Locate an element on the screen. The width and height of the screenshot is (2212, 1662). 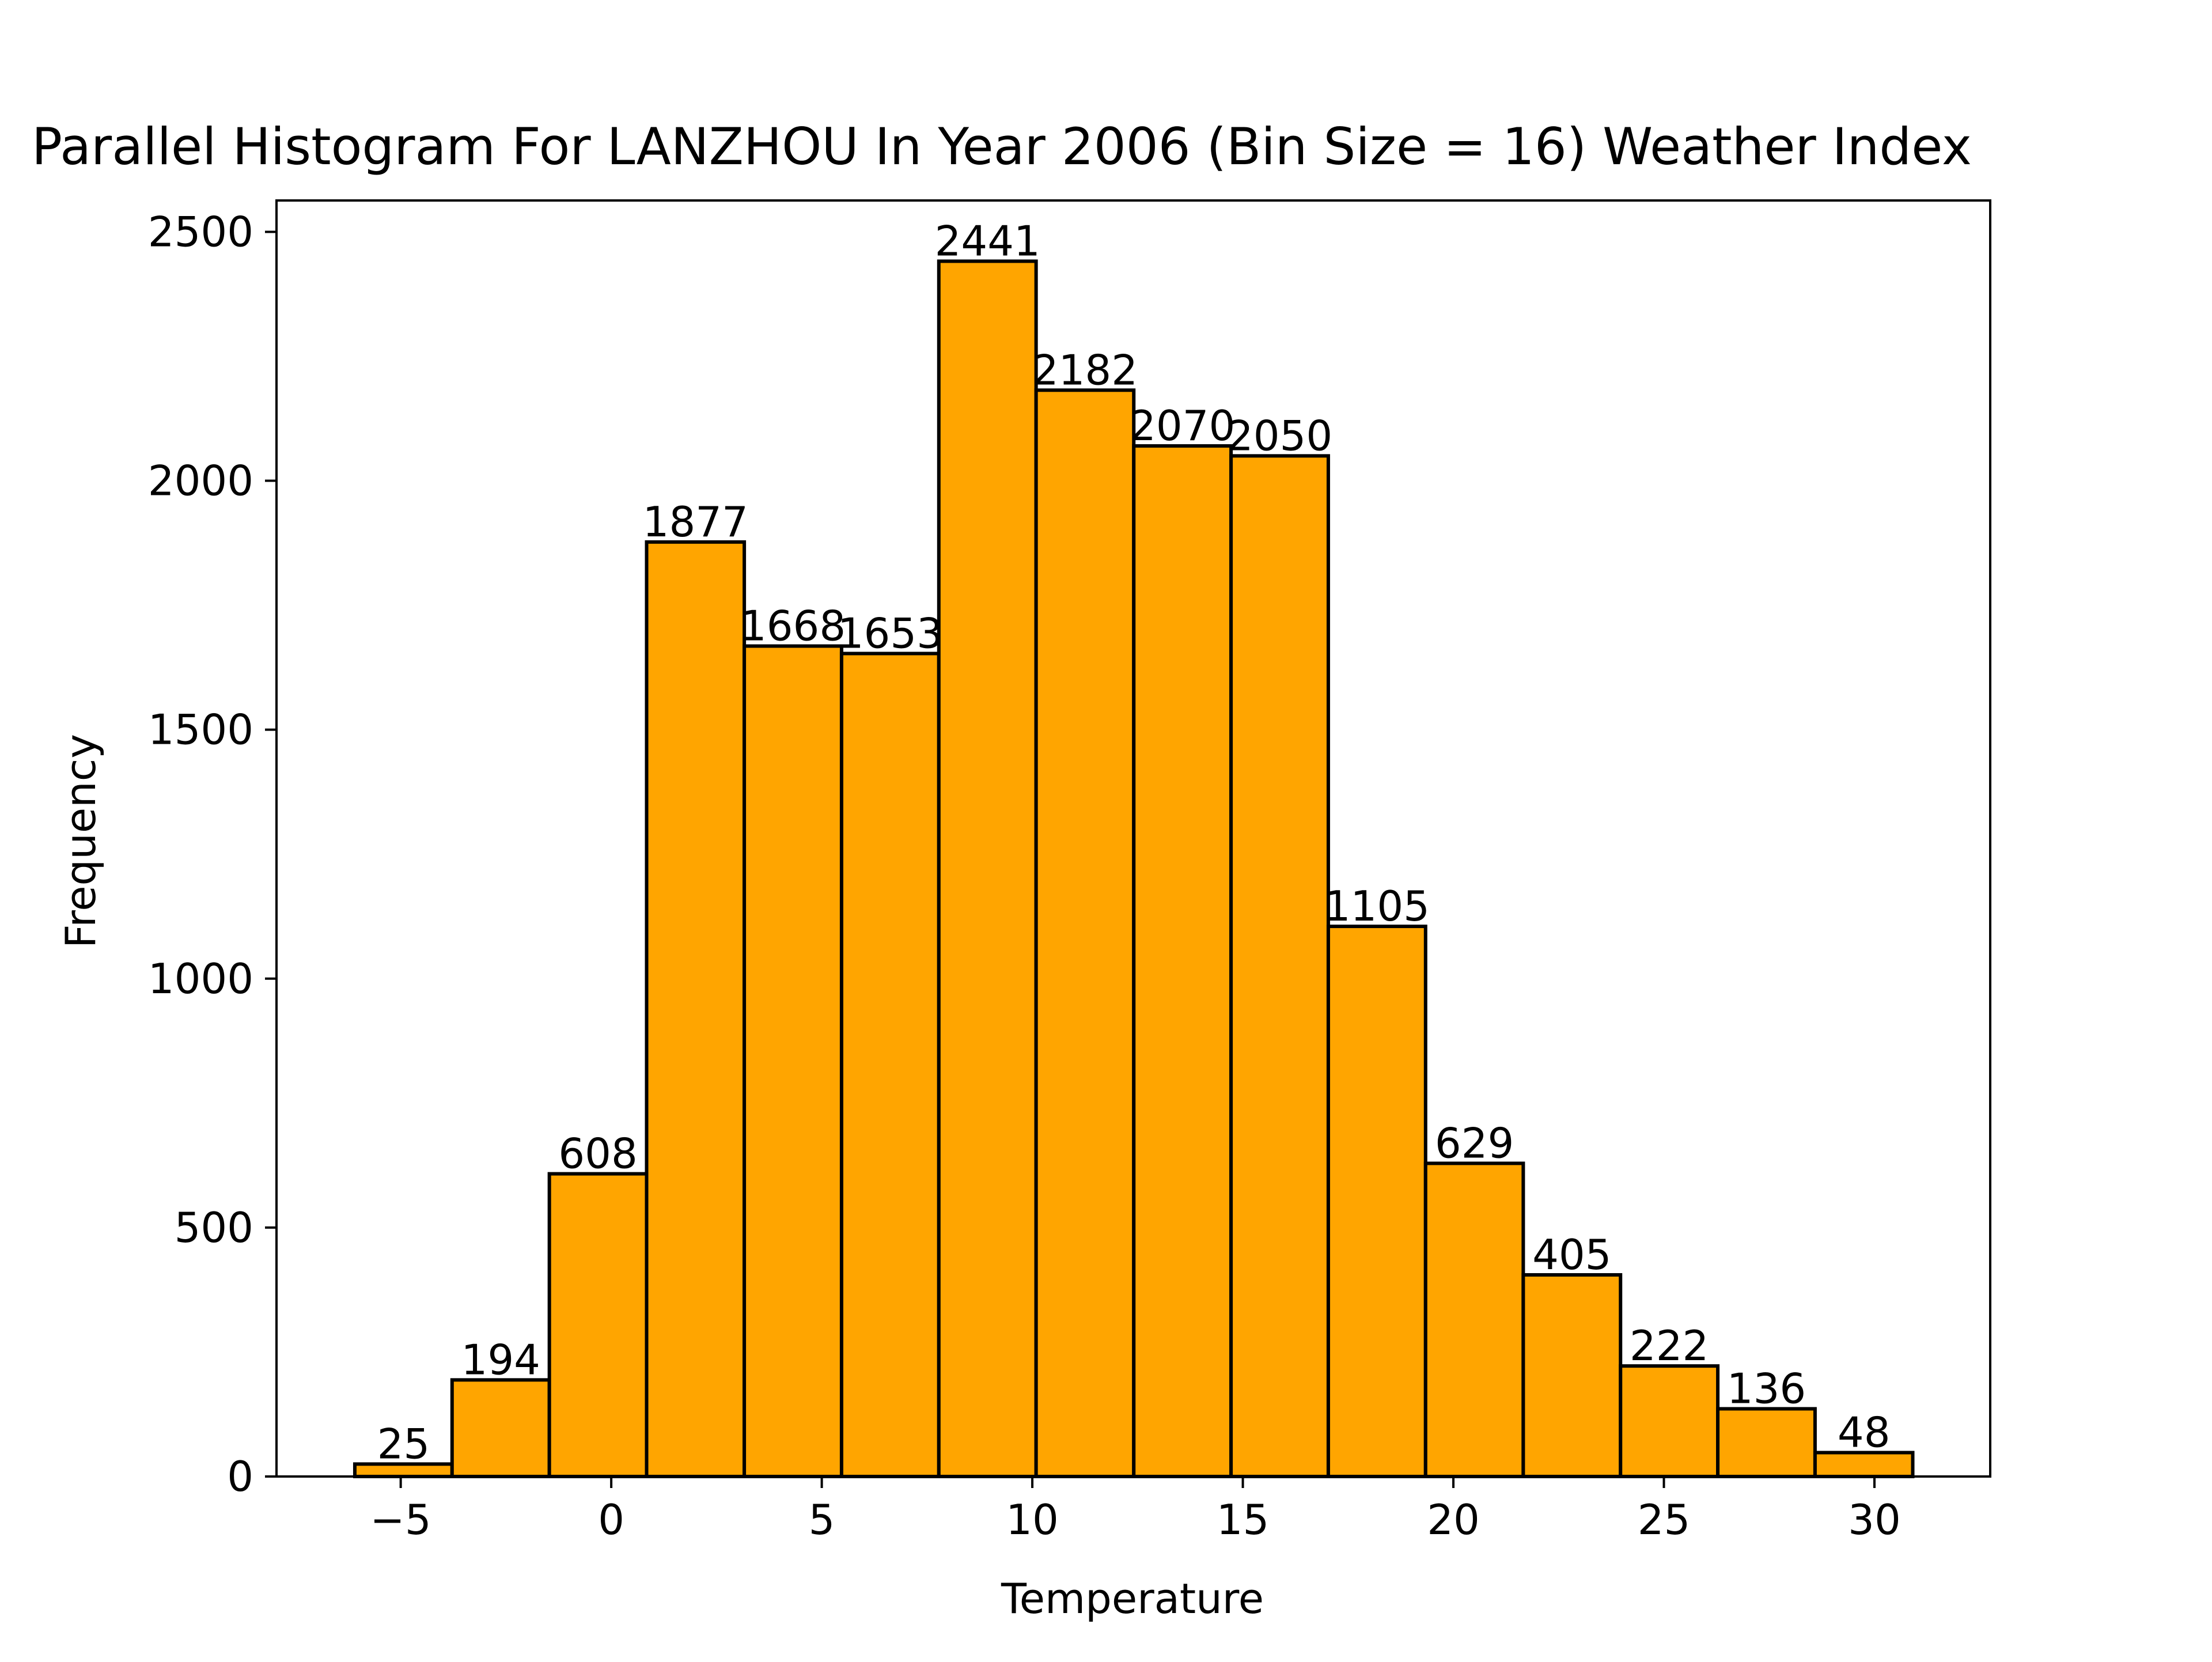
bar-value-label: 629 is located at coordinates (1474, 1143).